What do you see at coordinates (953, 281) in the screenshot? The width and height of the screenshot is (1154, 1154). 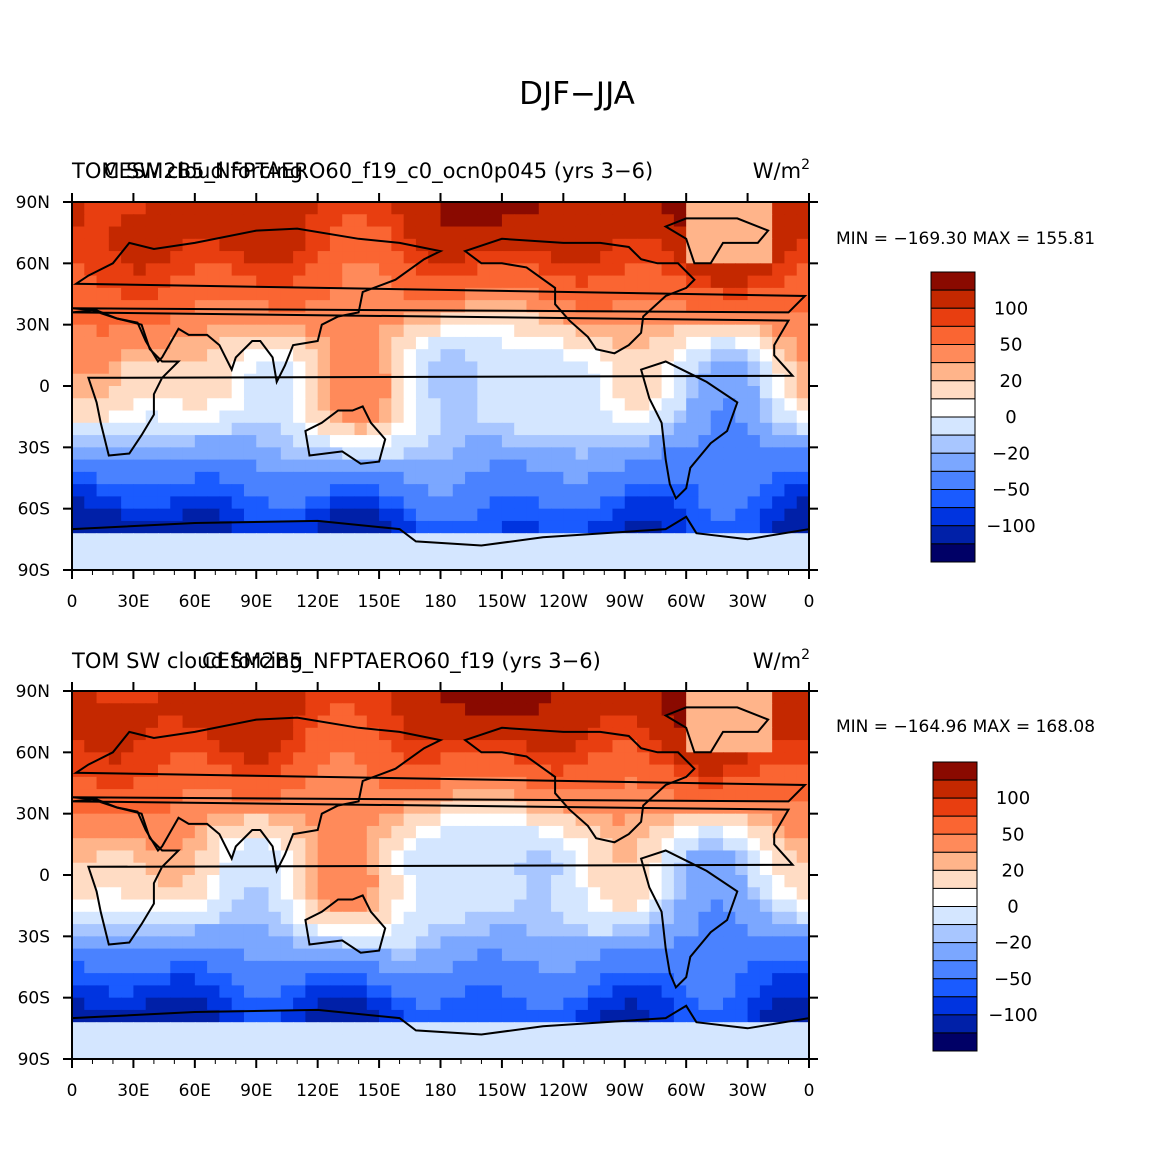 I see `colorbar-box` at bounding box center [953, 281].